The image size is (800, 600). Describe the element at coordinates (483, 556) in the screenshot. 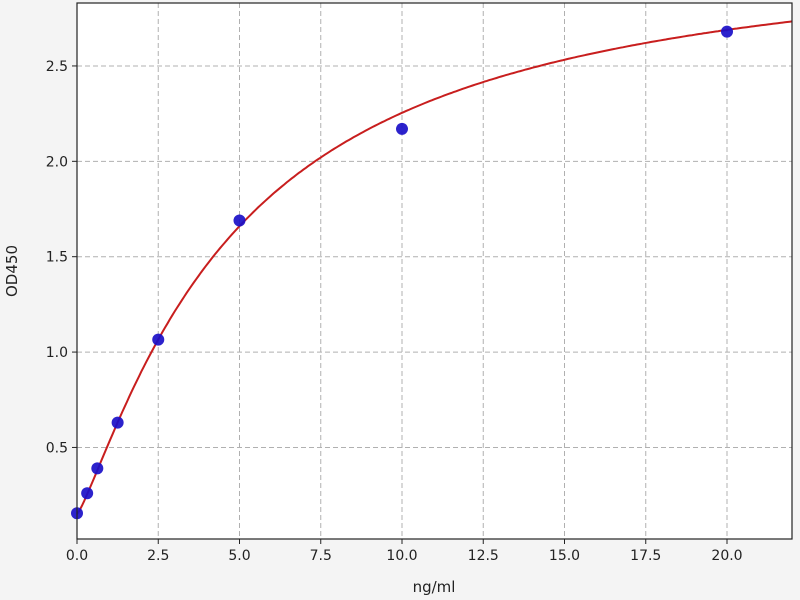

I see `x-tick-label: 12.5` at that location.